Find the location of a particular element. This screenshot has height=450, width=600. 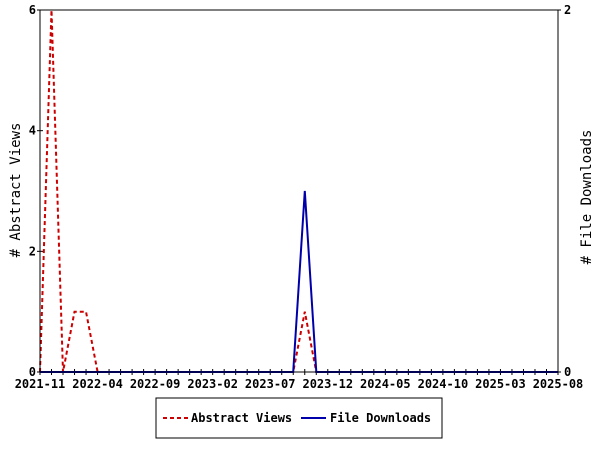

x-tick-label: 2025-03 is located at coordinates (500, 384).